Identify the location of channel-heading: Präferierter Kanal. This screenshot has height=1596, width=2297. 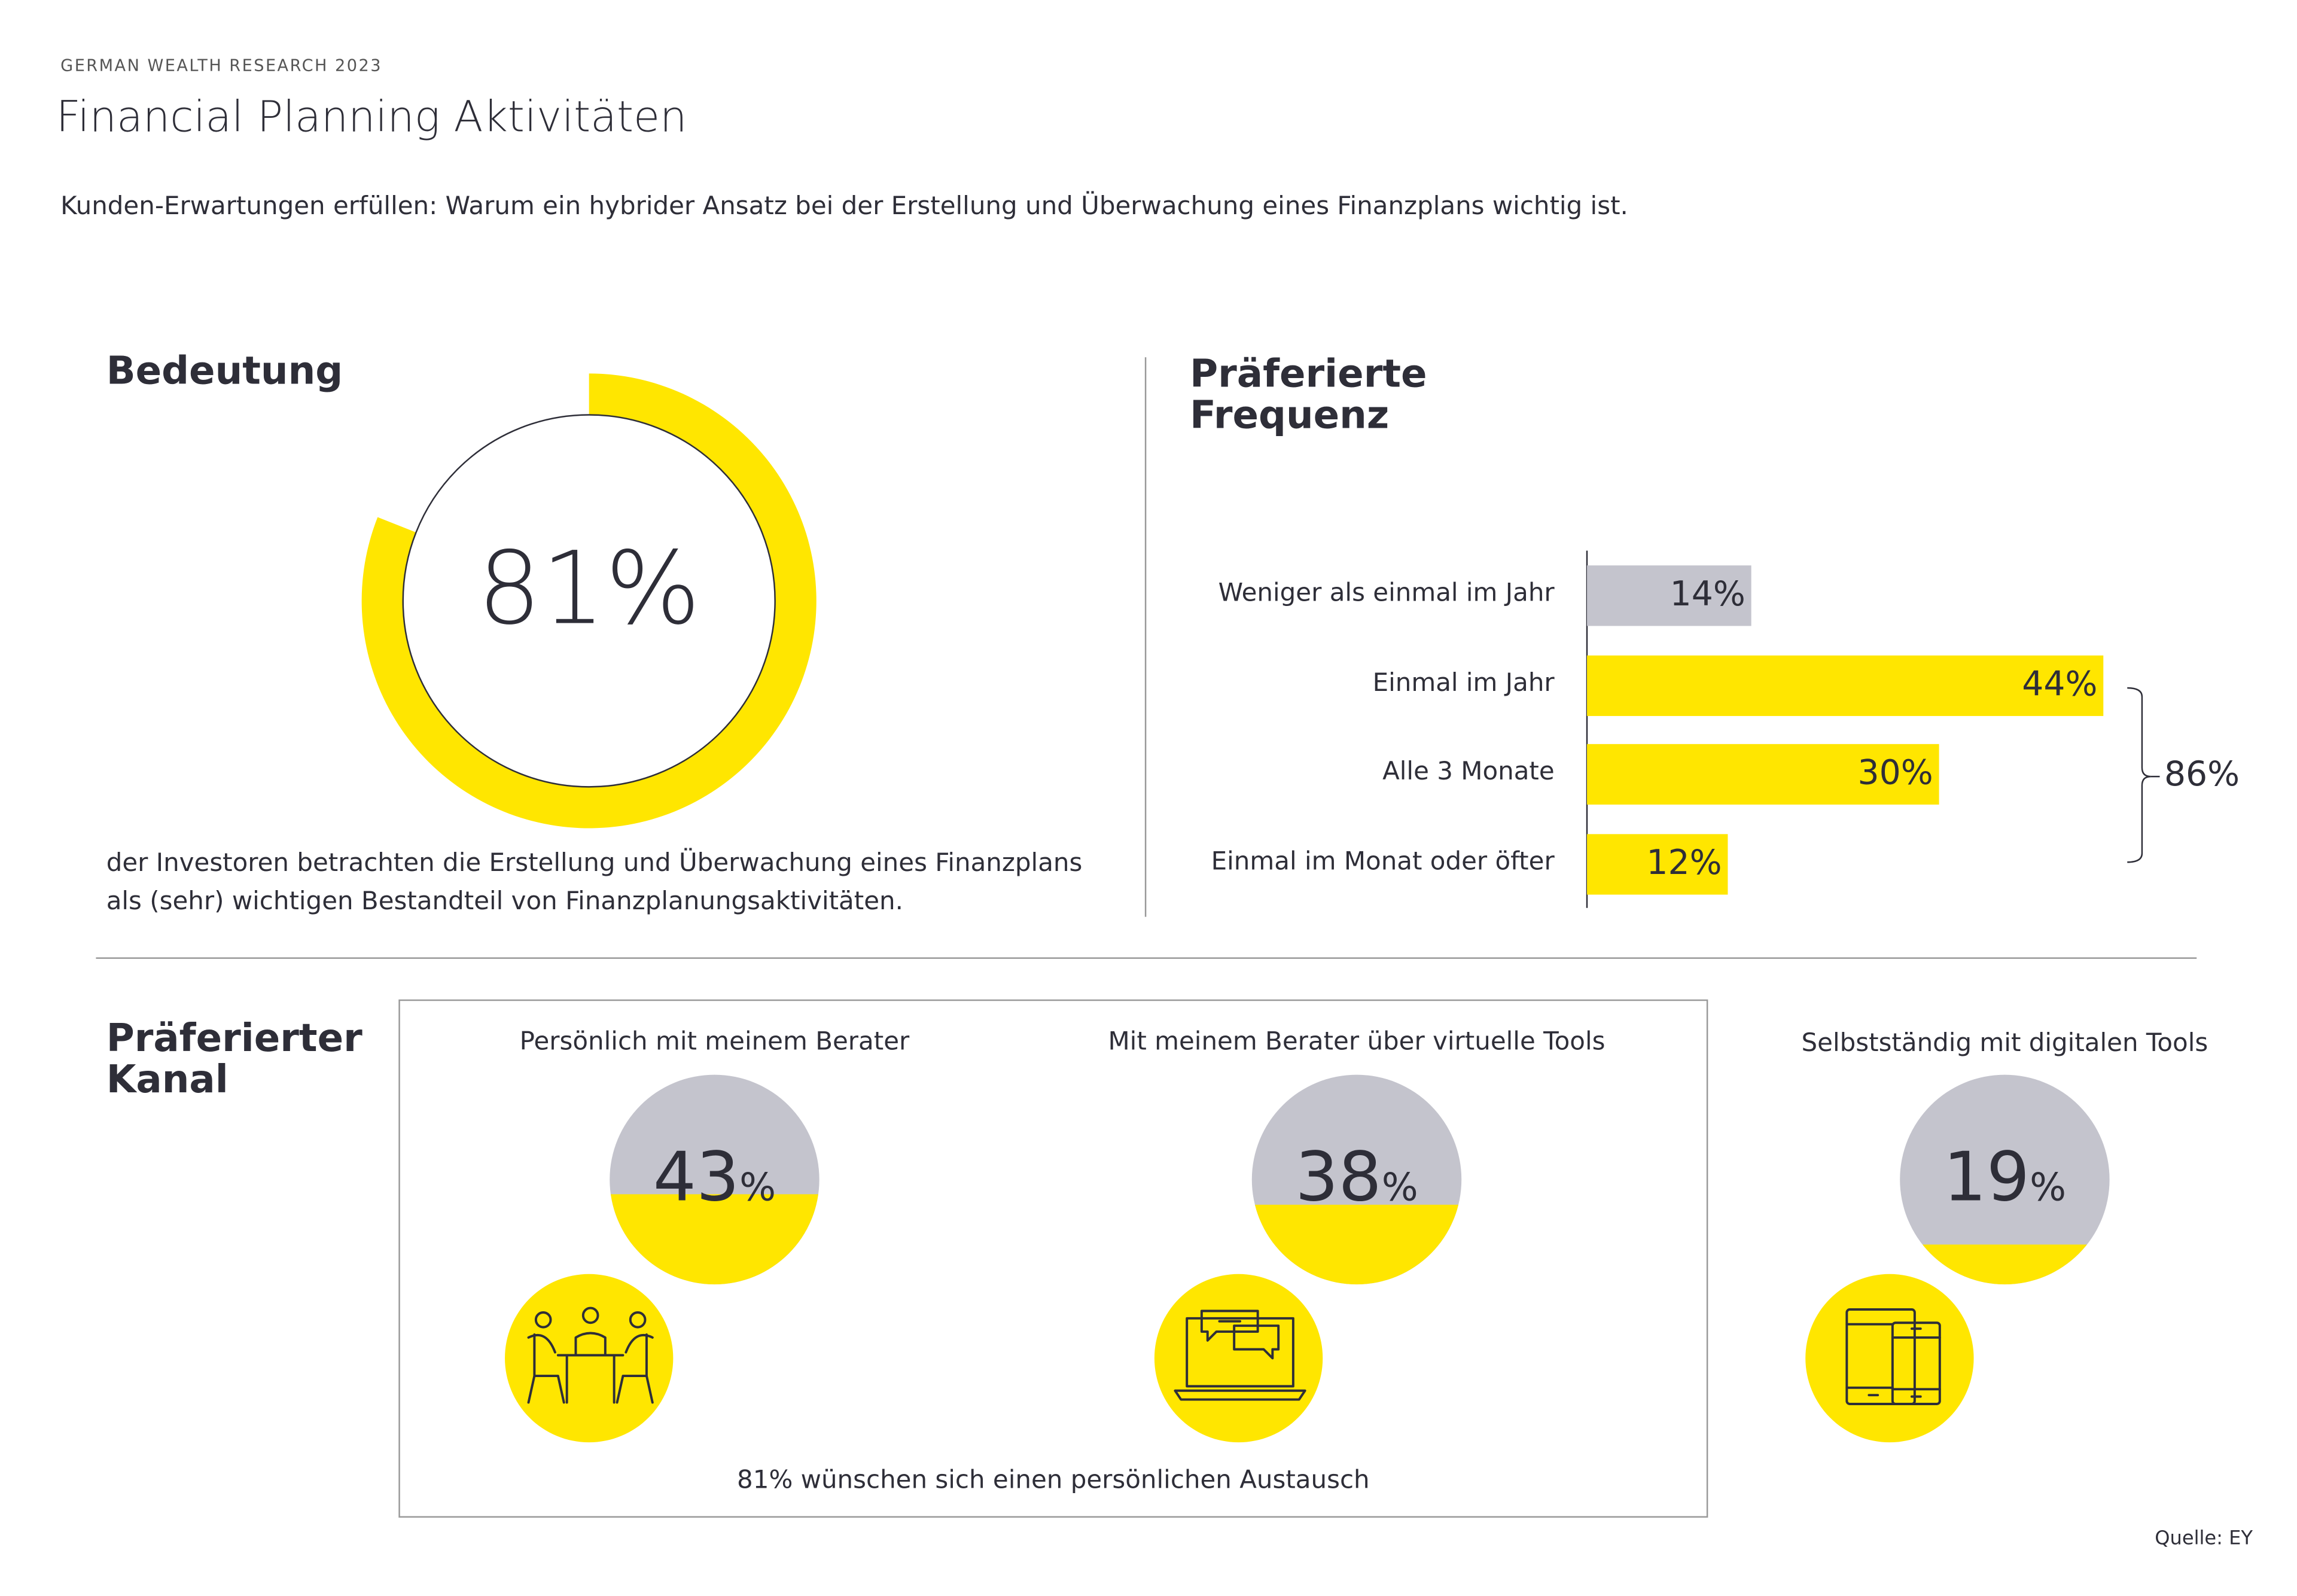
(234, 1060).